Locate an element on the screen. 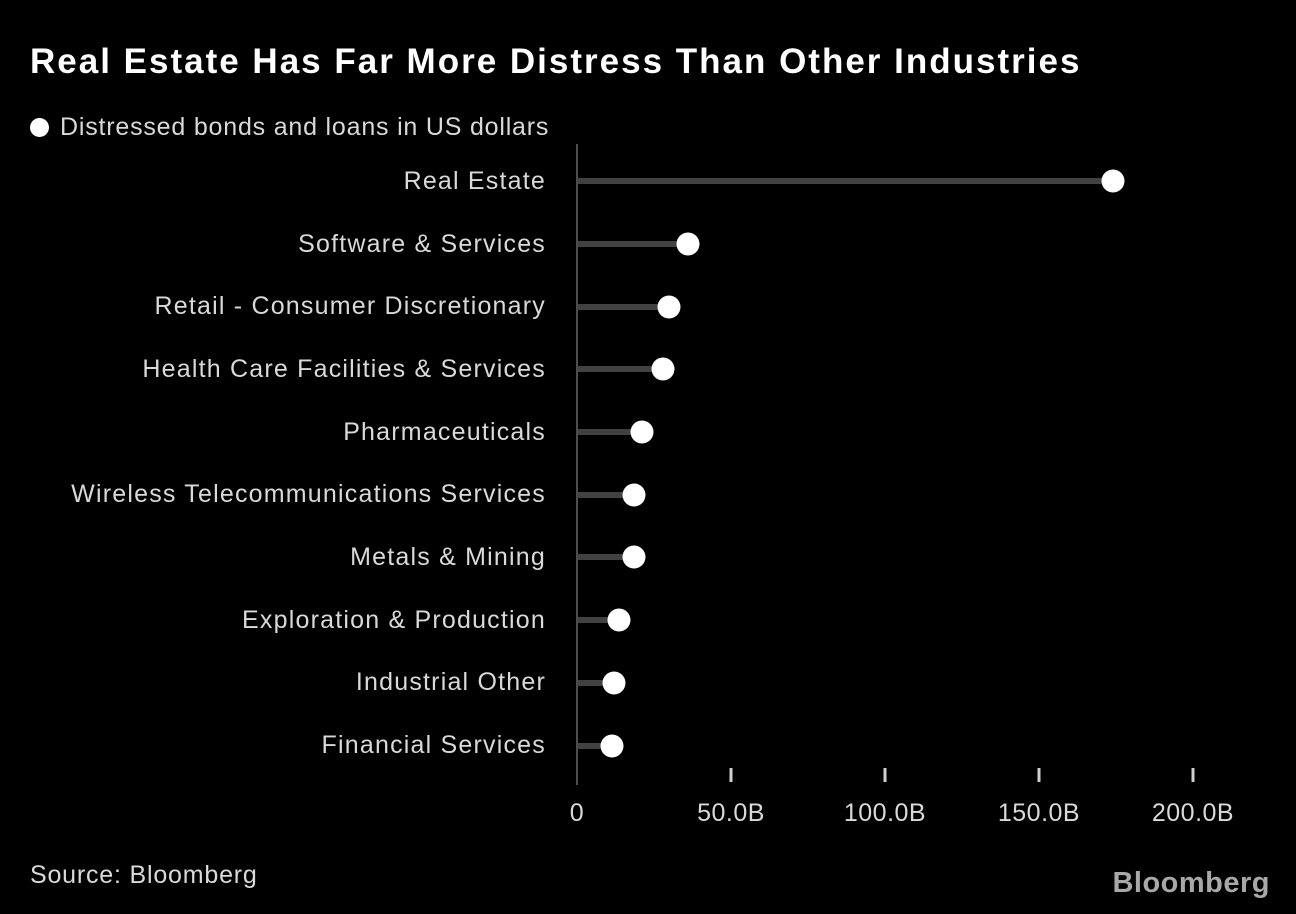  chart-row: Metals & Mining is located at coordinates (648, 557).